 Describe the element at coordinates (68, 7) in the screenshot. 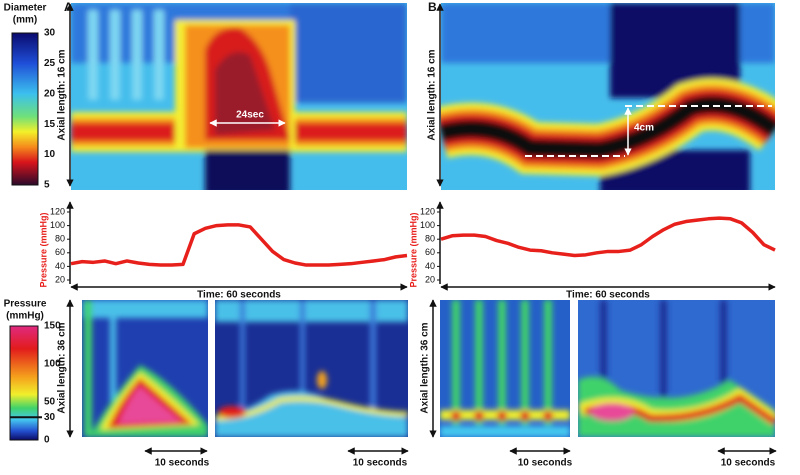

I see `panel-label: A` at that location.